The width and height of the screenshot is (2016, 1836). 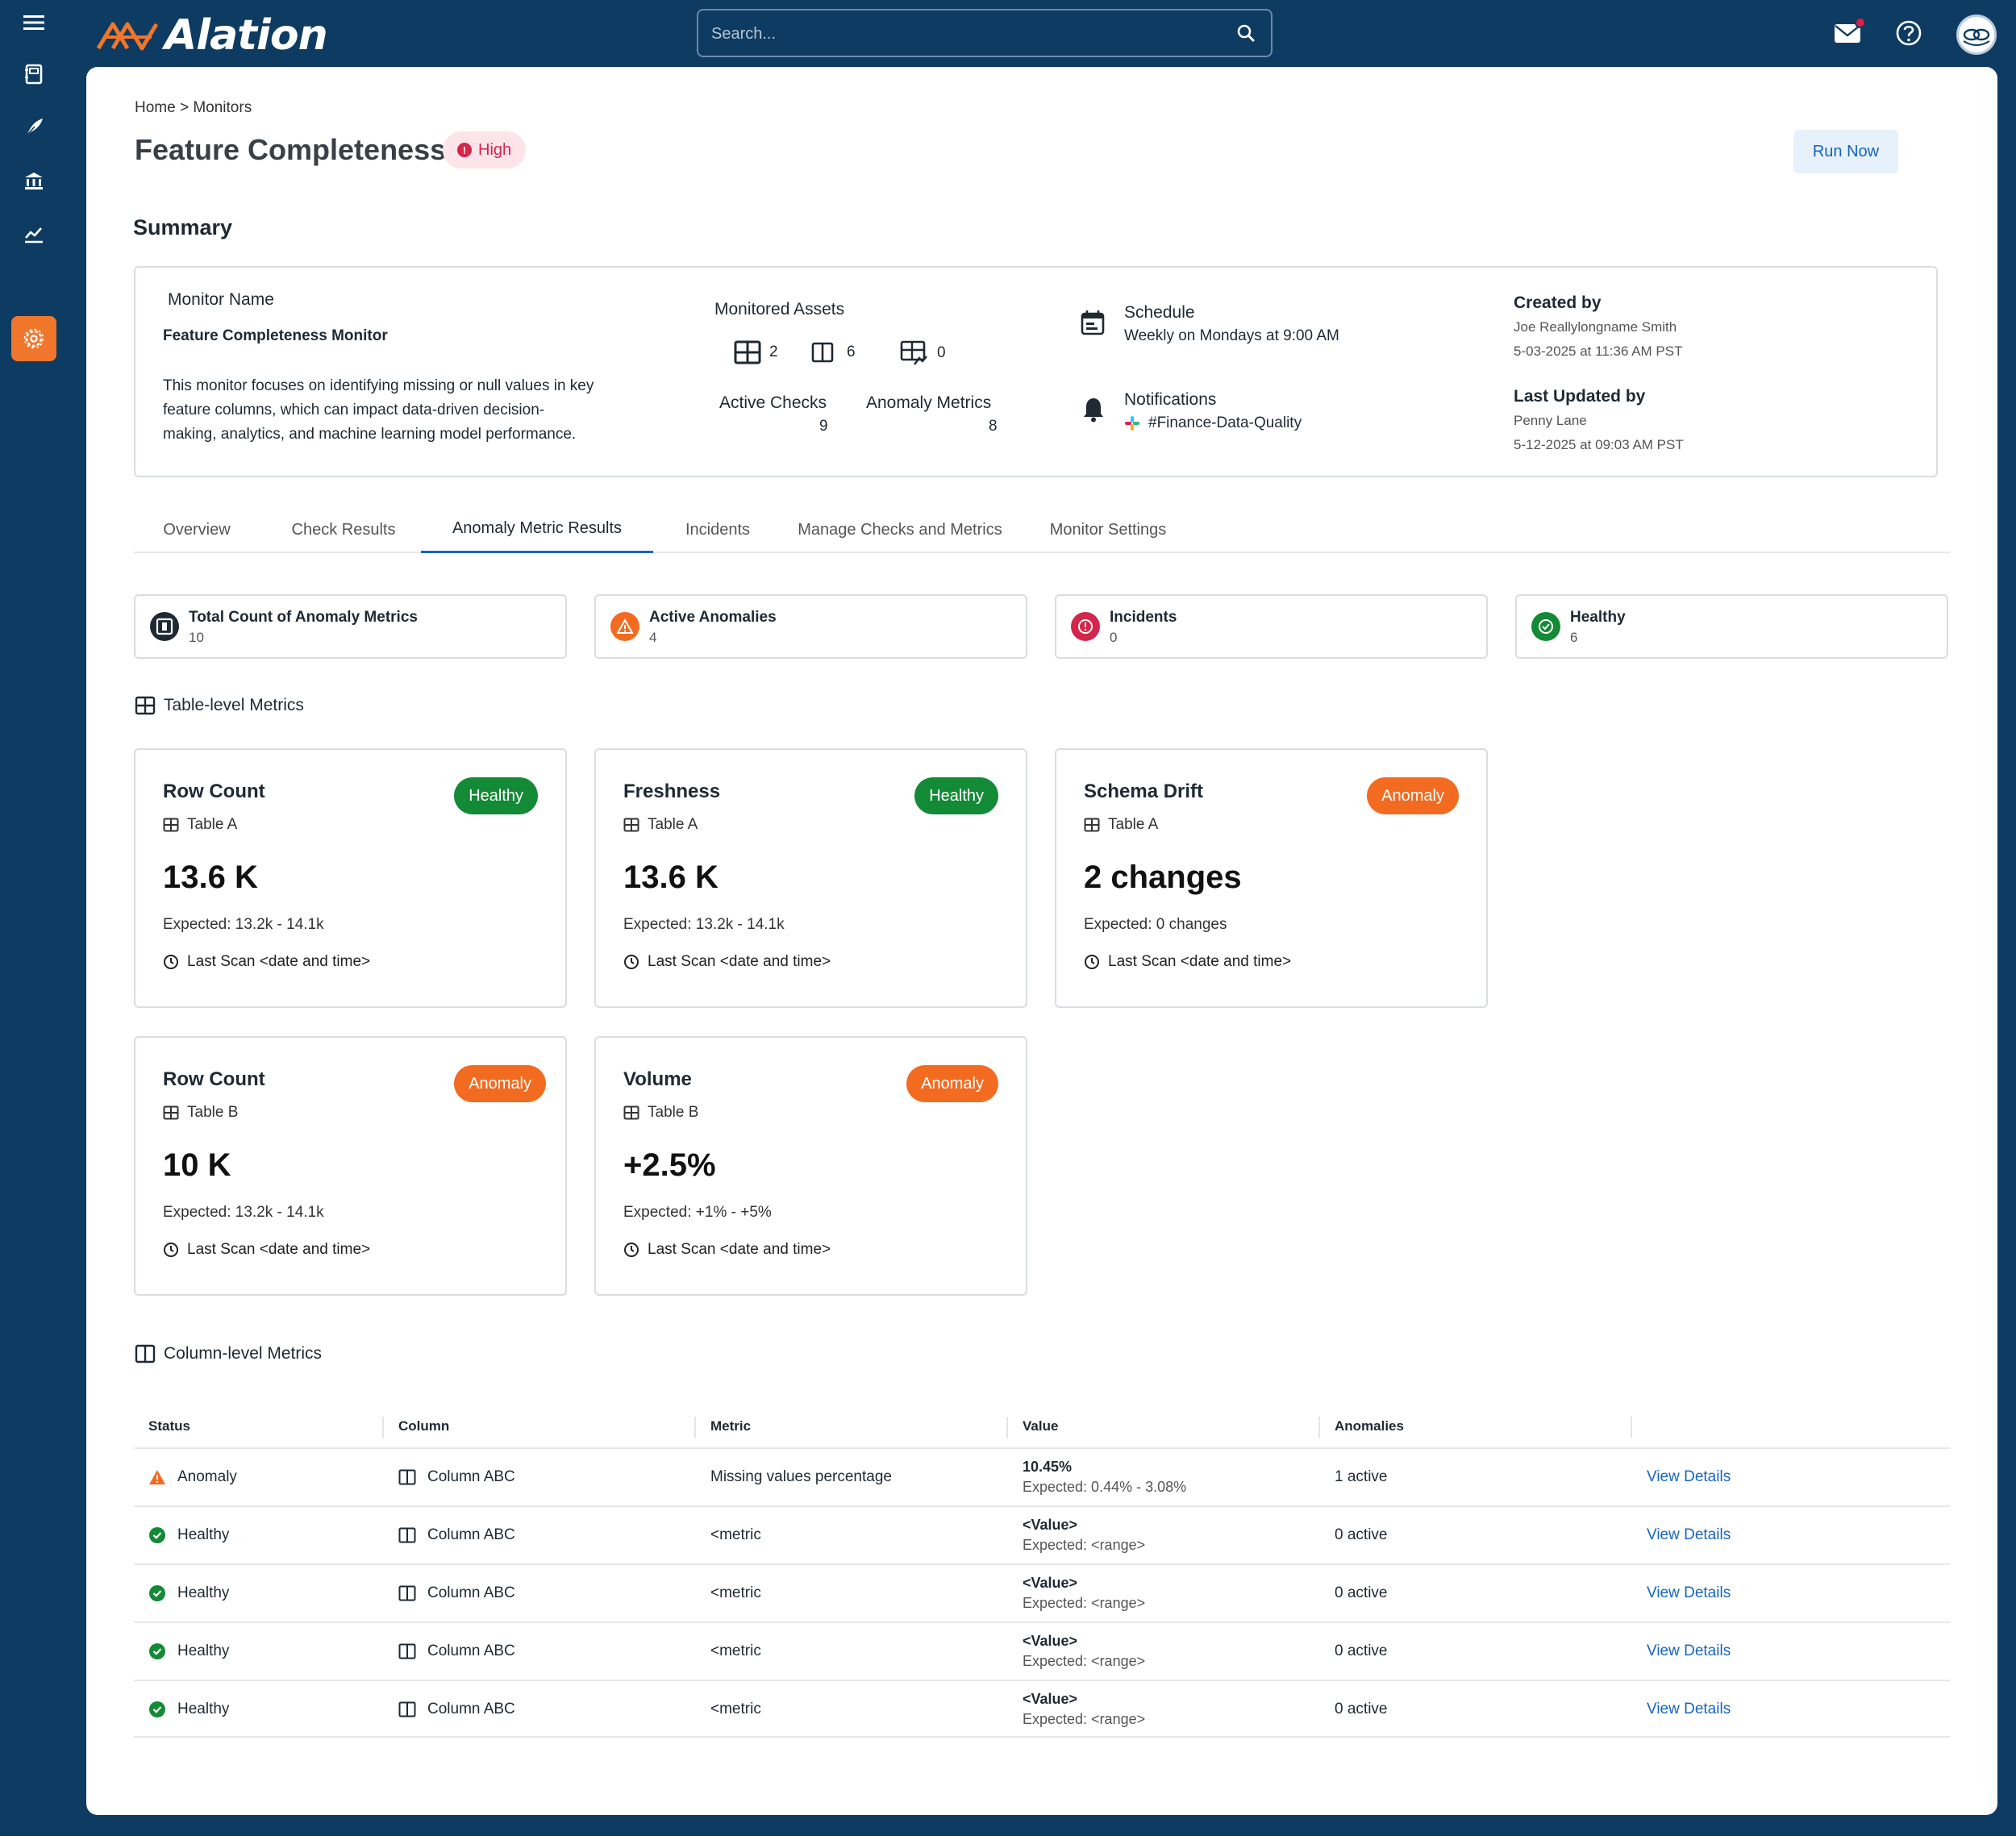 I want to click on header-divider, so click(x=1631, y=1427).